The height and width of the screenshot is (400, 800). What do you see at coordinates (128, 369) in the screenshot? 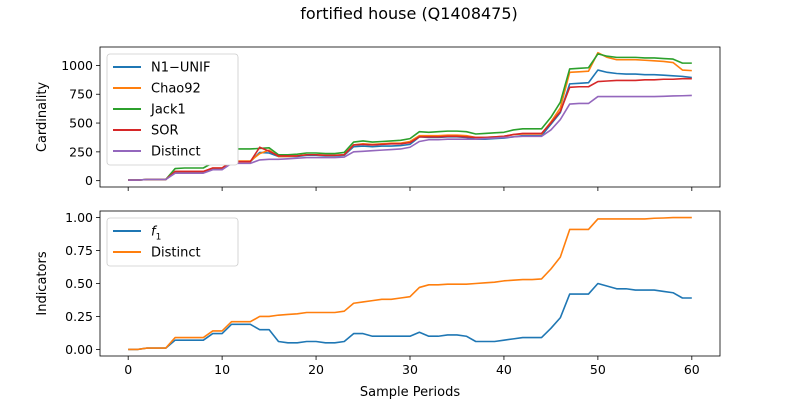
I see `indicators-x-tick-label: 0` at bounding box center [128, 369].